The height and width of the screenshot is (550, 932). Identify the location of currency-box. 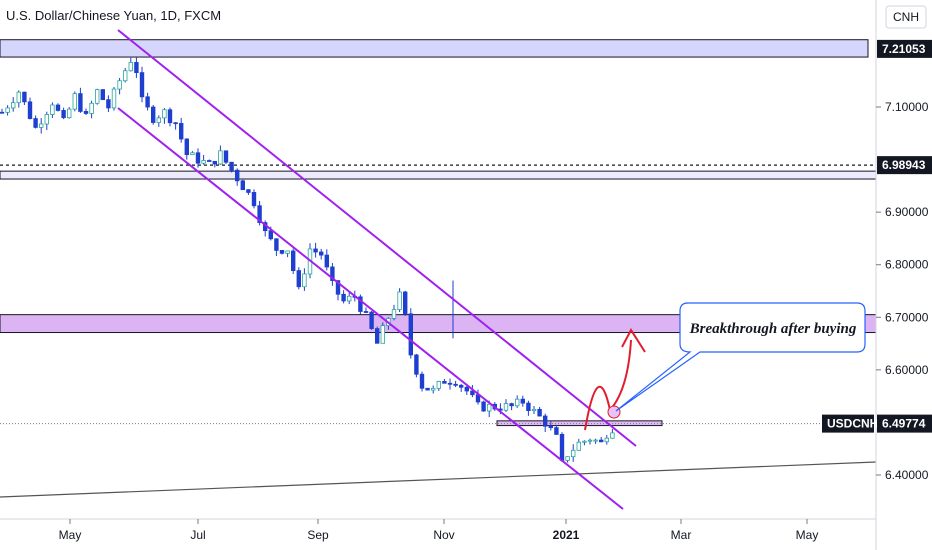
(906, 17).